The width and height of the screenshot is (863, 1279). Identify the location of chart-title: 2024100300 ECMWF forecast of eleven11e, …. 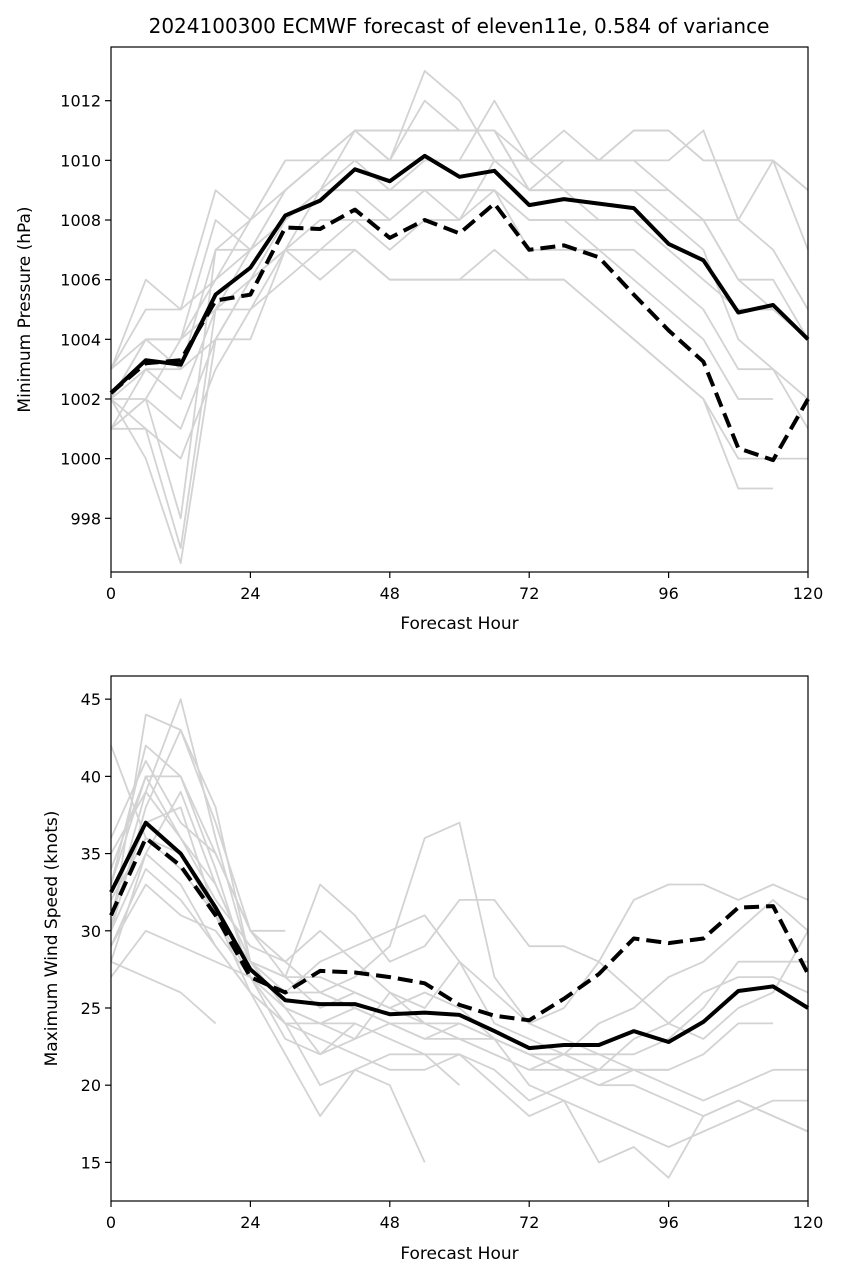
(459, 26).